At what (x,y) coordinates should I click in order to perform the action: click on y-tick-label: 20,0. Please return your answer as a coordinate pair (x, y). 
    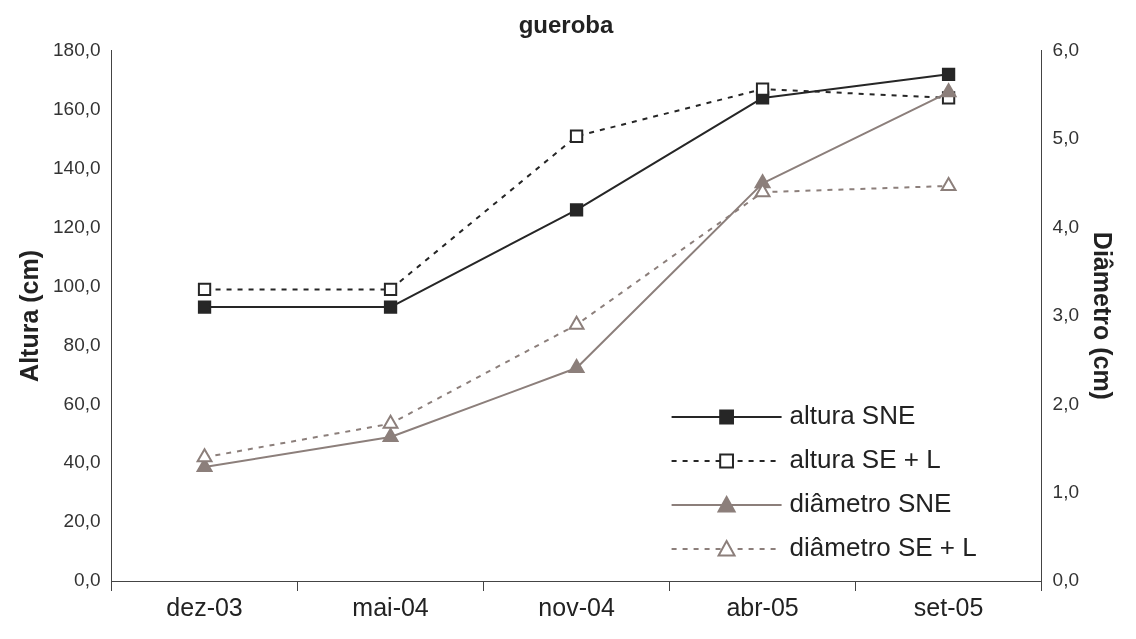
    Looking at the image, I should click on (82, 521).